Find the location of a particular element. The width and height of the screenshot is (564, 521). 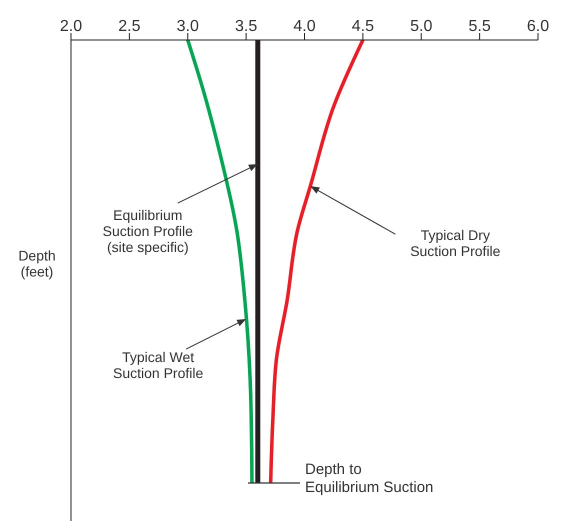

x-tick-label: 3.0 is located at coordinates (187, 26).